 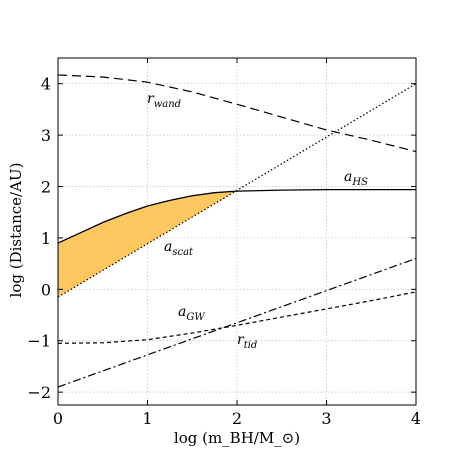 I want to click on y-tick-label-4: 2, so click(x=46, y=187).